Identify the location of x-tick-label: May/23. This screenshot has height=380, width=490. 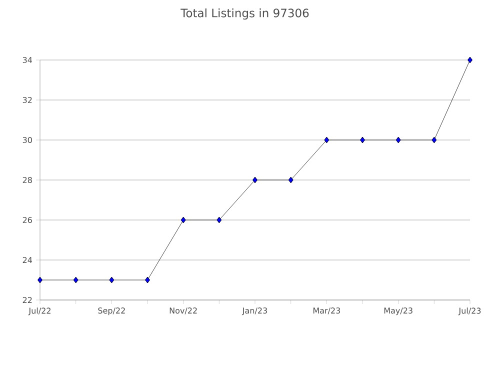
(398, 312).